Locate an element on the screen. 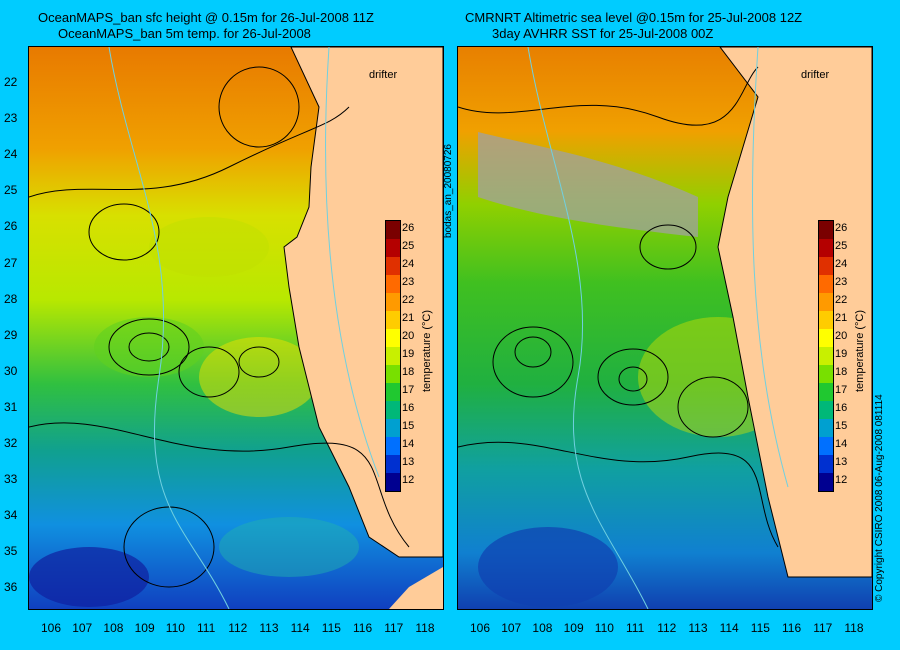 The image size is (900, 650). left-colorbar is located at coordinates (393, 356).